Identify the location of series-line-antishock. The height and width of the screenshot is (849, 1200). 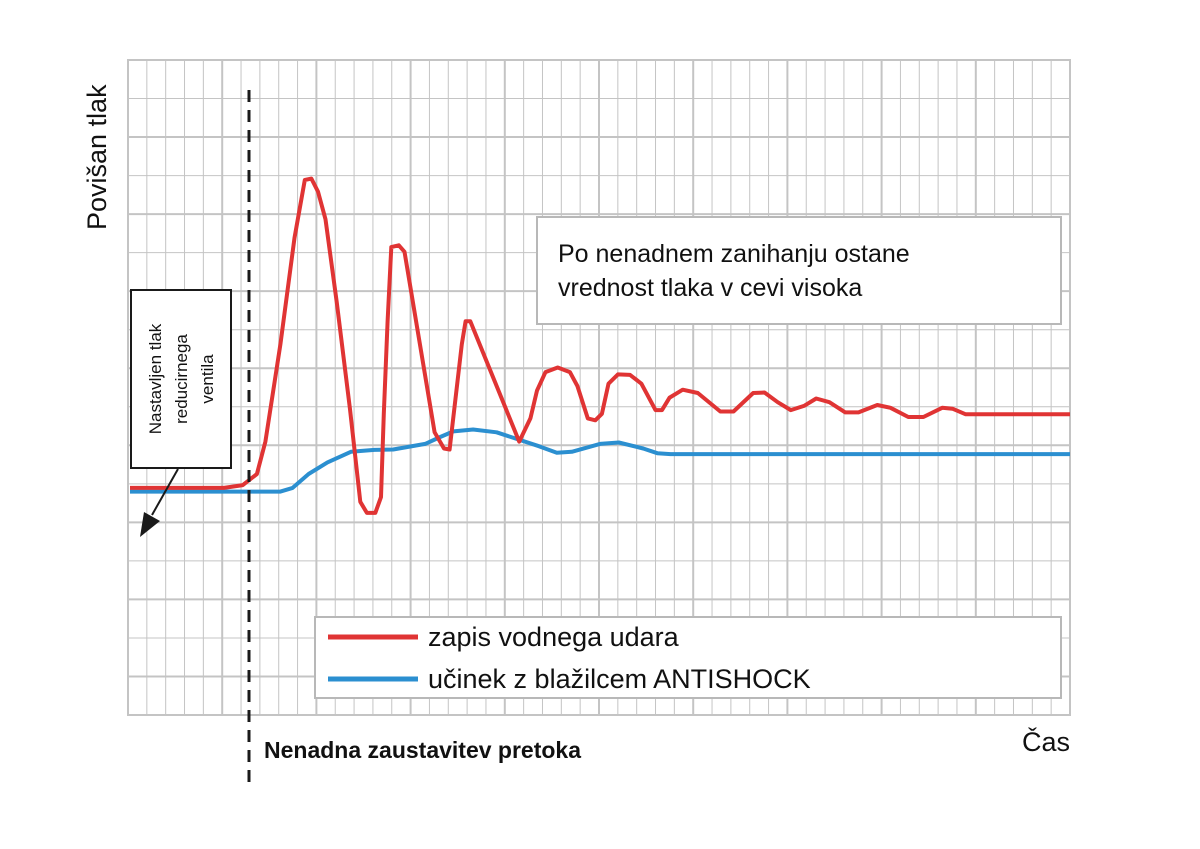
(600, 460).